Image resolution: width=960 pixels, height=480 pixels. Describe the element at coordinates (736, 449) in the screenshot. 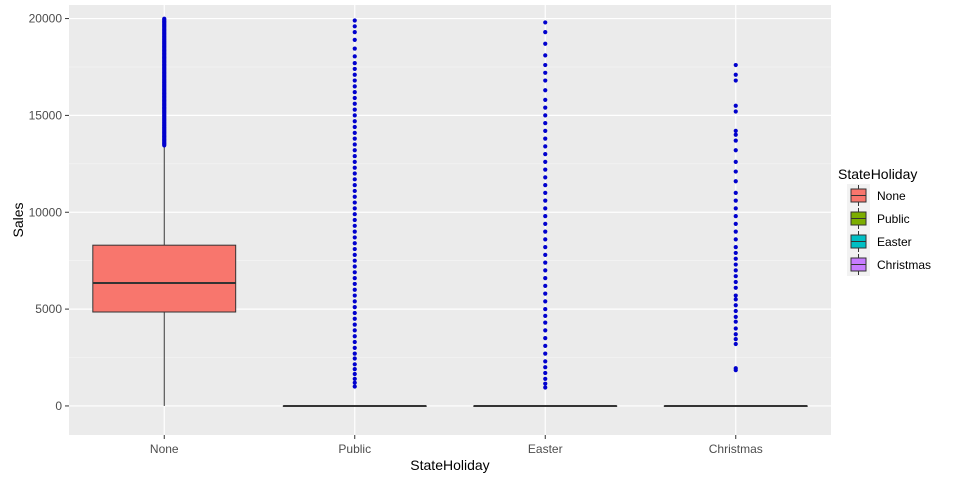

I see `x-tick-label: Christmas` at that location.